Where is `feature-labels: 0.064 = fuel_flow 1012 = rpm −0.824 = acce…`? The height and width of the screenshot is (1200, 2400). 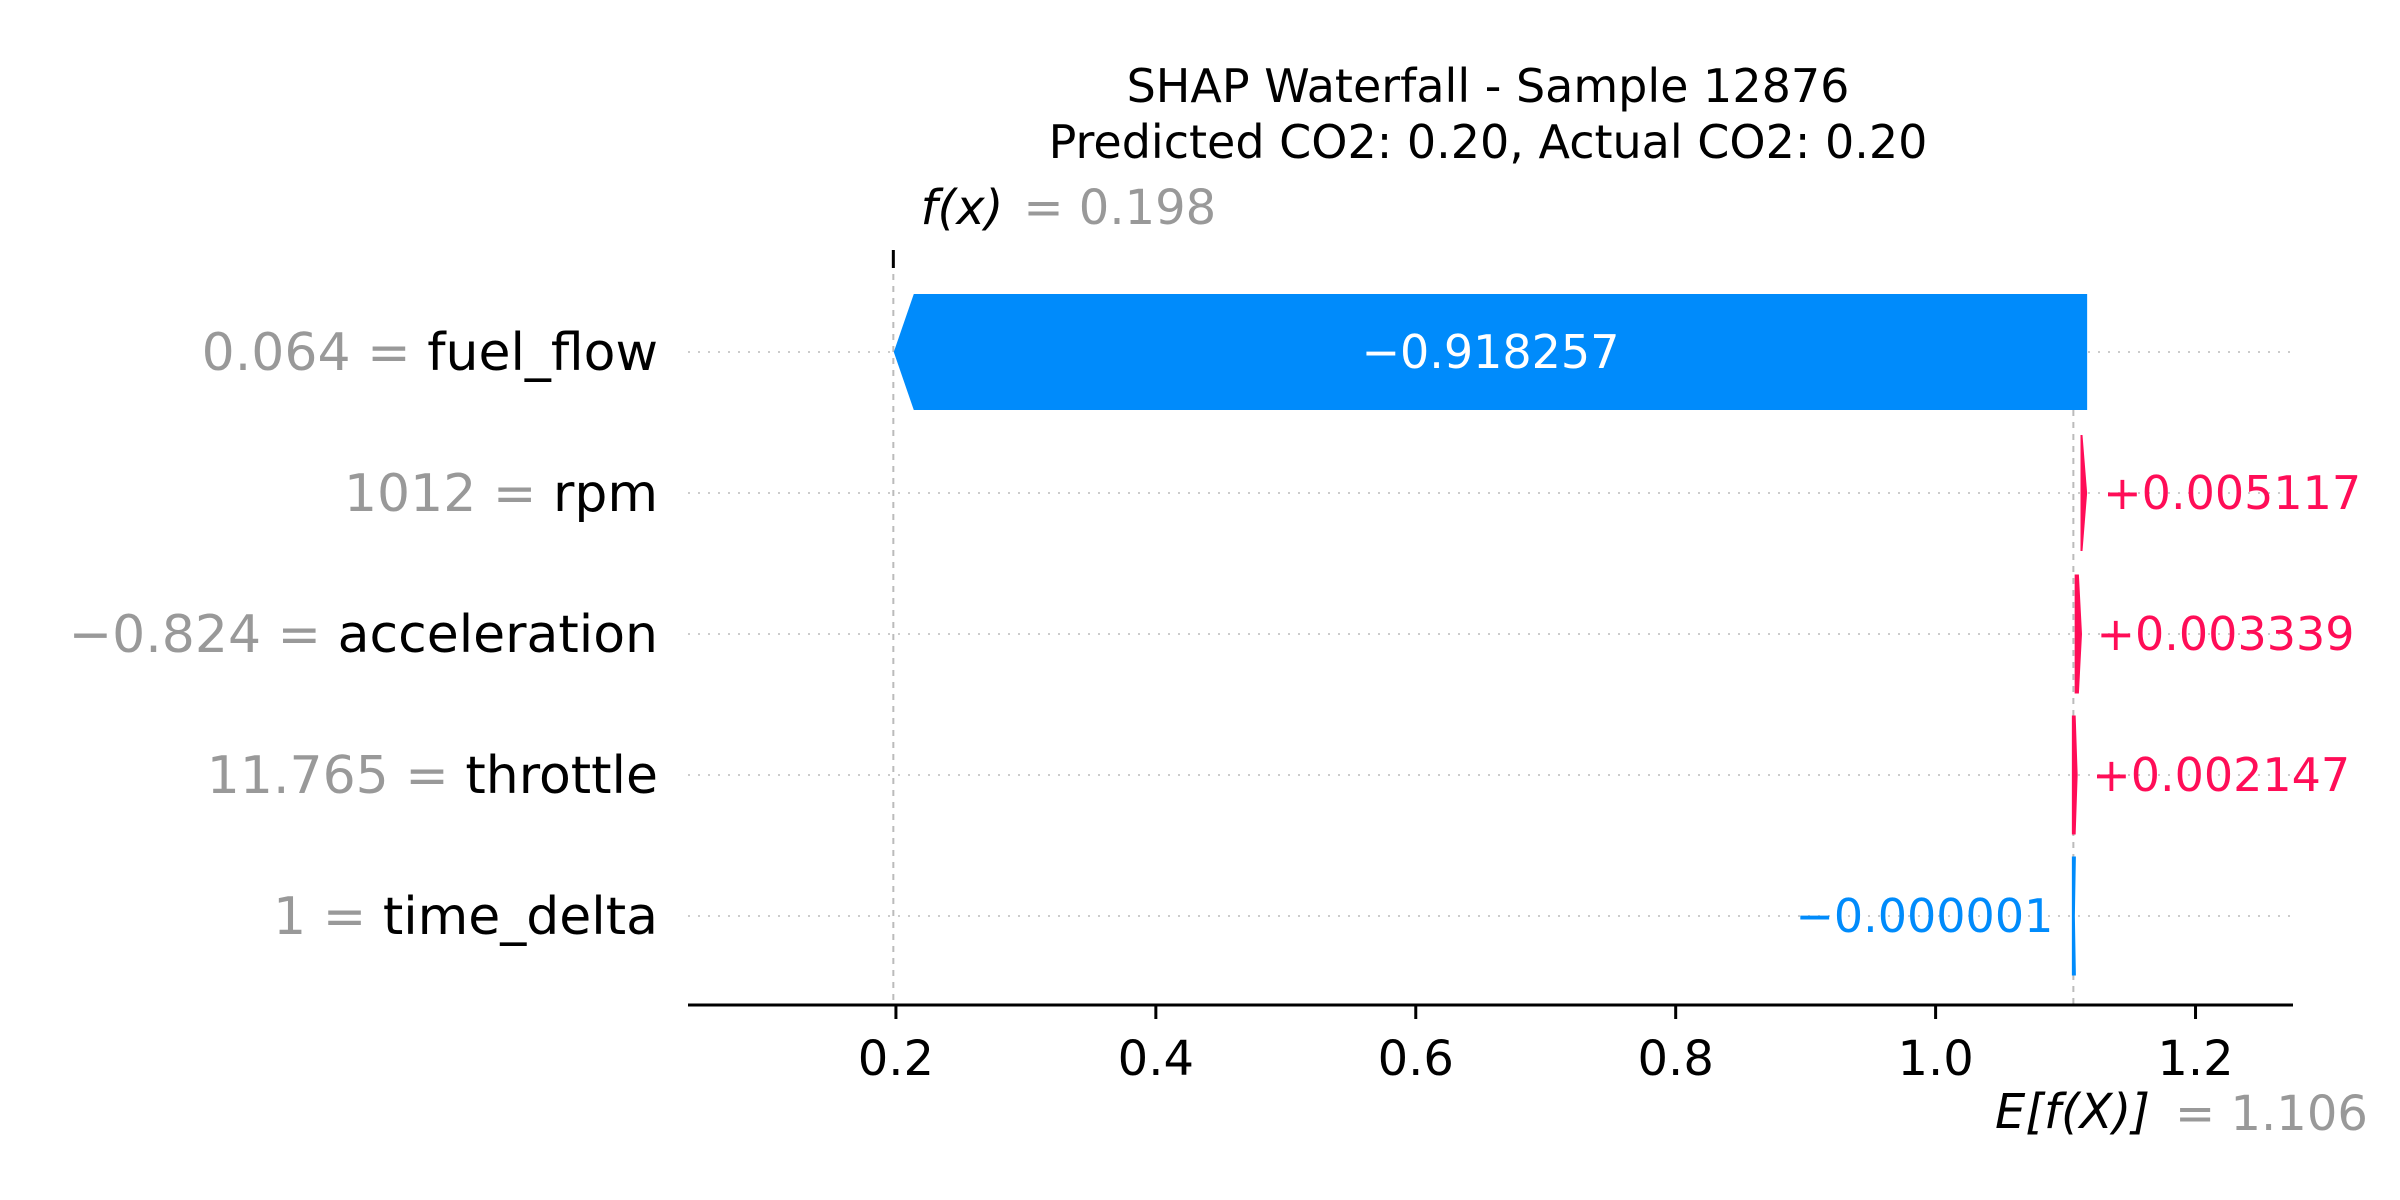 feature-labels: 0.064 = fuel_flow 1012 = rpm −0.824 = acce… is located at coordinates (363, 635).